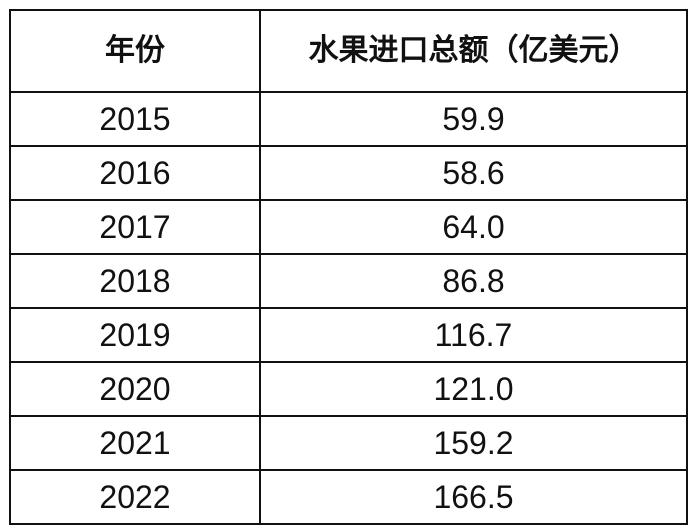 The image size is (695, 530). What do you see at coordinates (135, 335) in the screenshot?
I see `year-cell: 2019` at bounding box center [135, 335].